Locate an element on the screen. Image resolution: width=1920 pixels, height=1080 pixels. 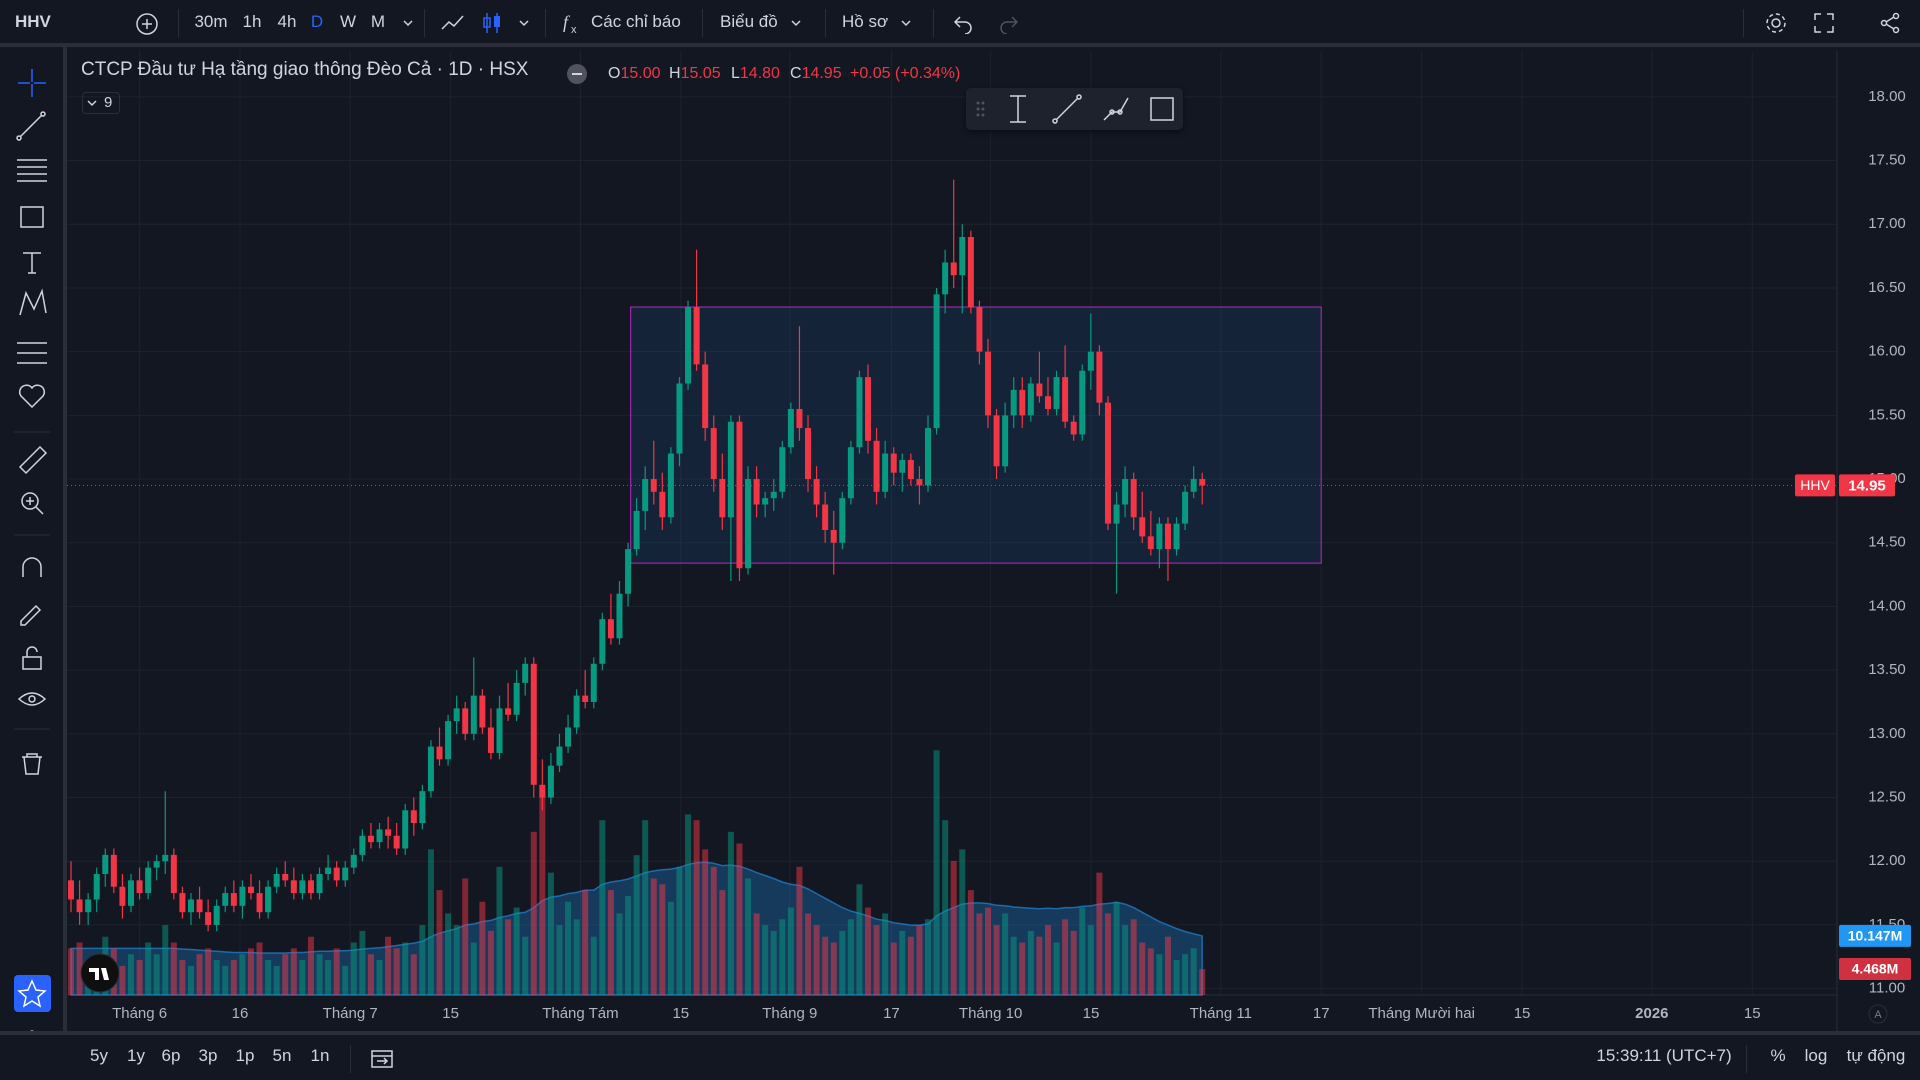
fullscreen-icon-part is located at coordinates (1824, 23).